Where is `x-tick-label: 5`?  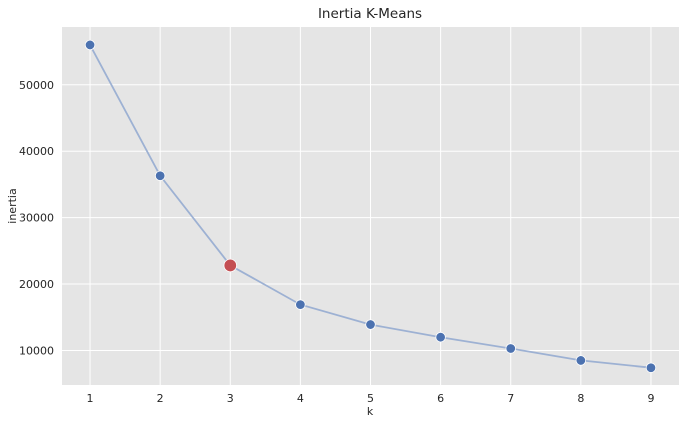 x-tick-label: 5 is located at coordinates (370, 398).